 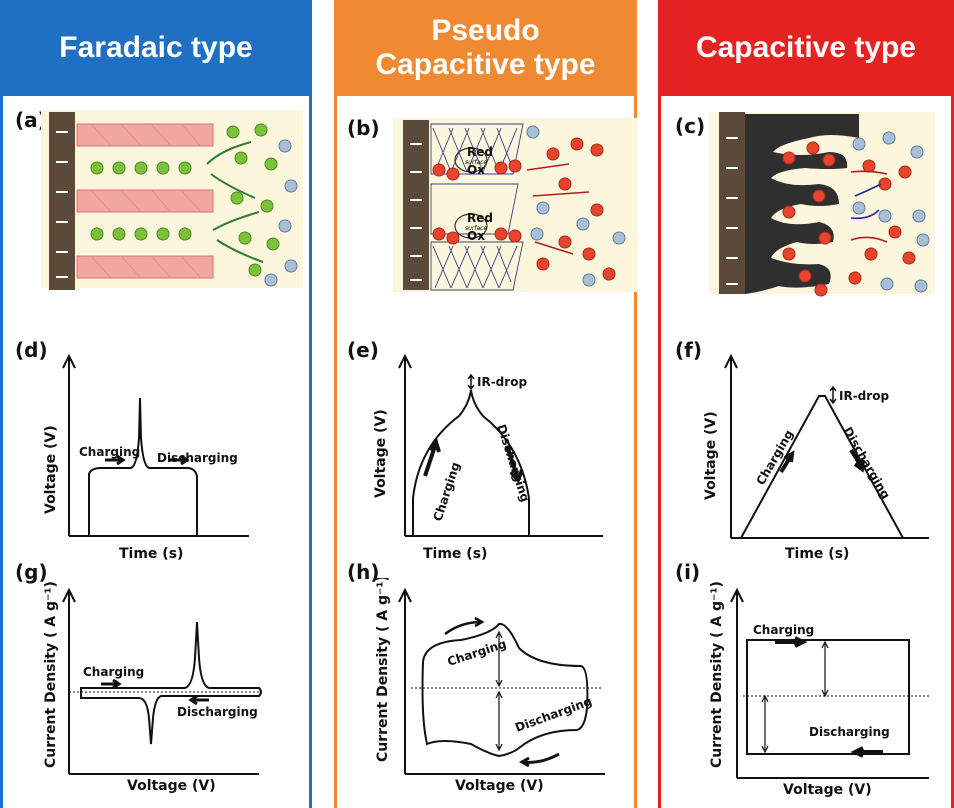 What do you see at coordinates (31, 350) in the screenshot?
I see `panel-label-d: (d)` at bounding box center [31, 350].